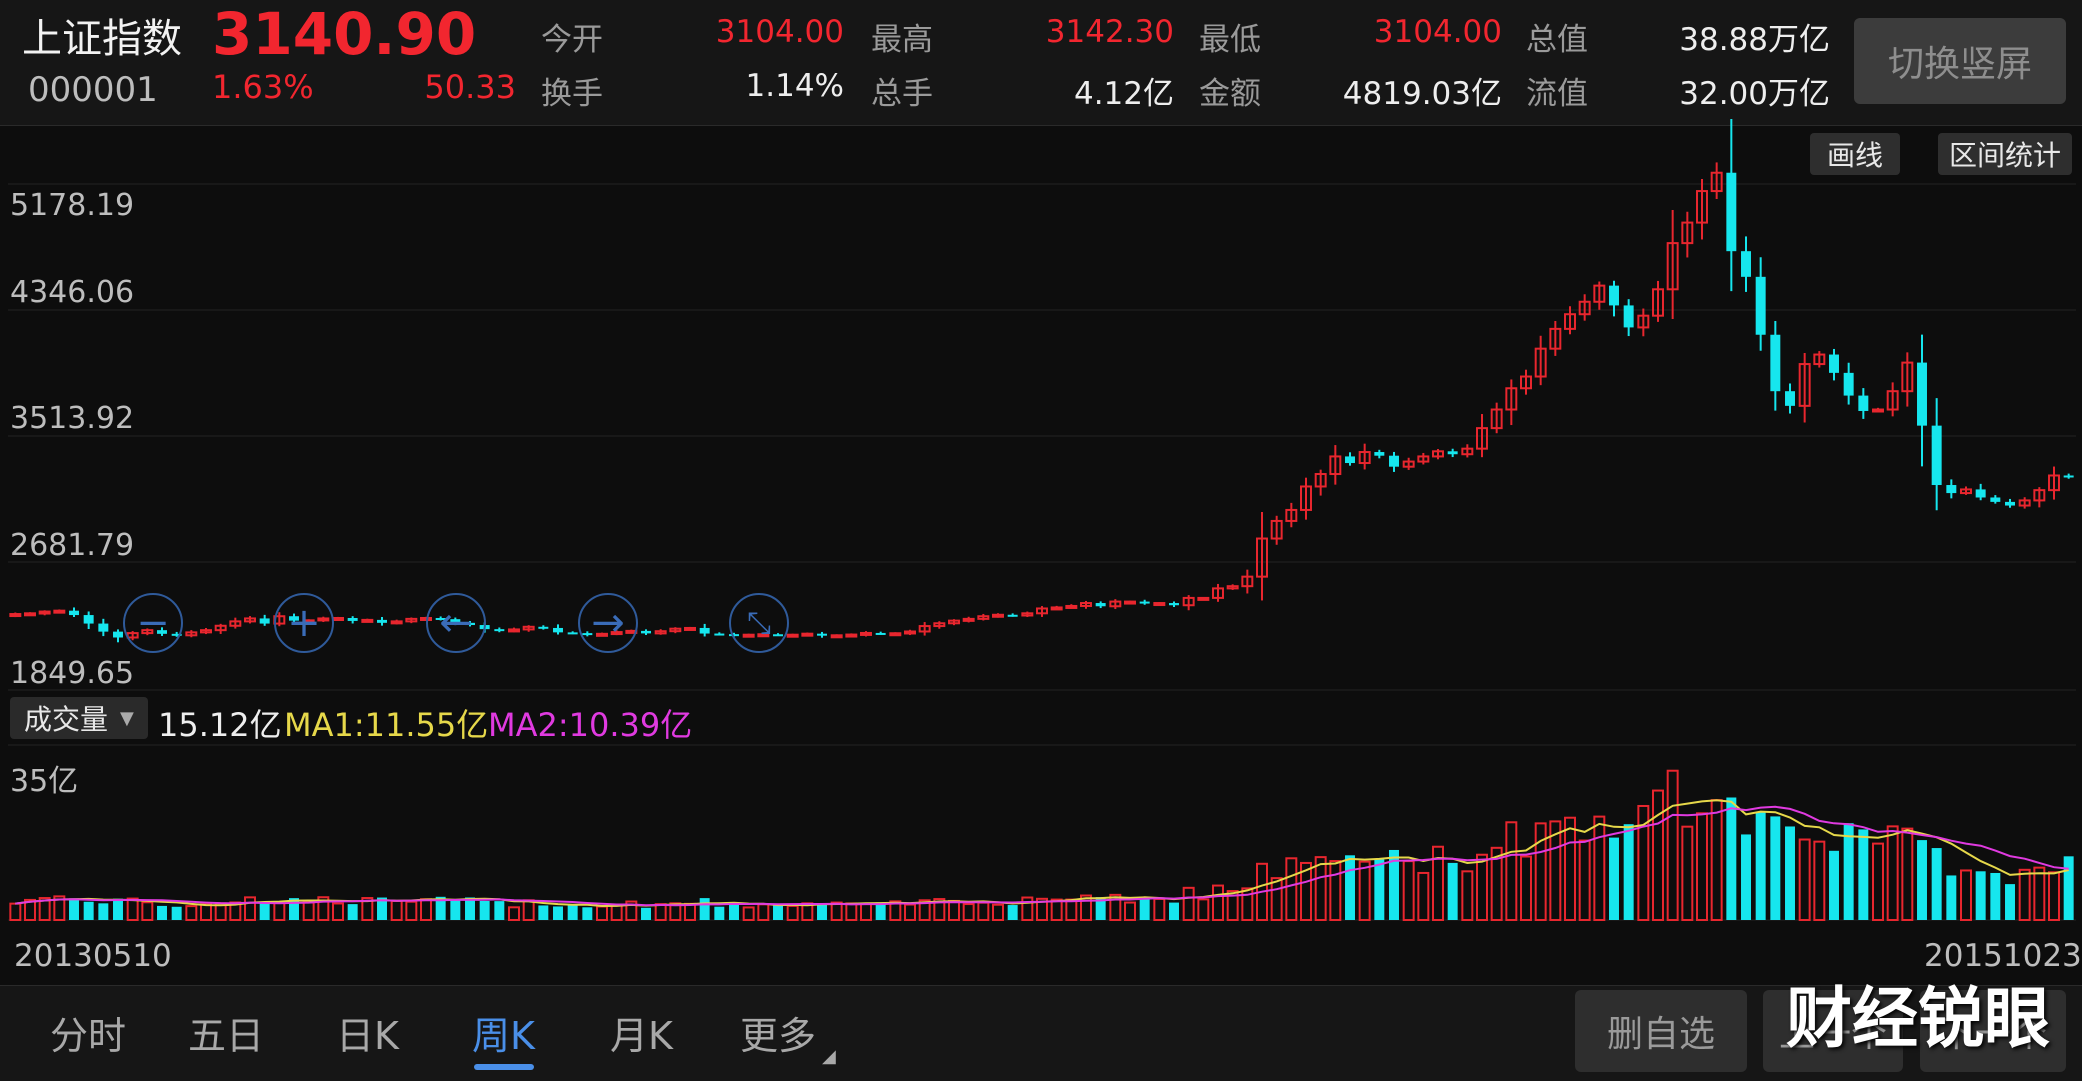 The image size is (2082, 1081). Describe the element at coordinates (367, 1036) in the screenshot. I see `tab-daily-k: 日K` at that location.